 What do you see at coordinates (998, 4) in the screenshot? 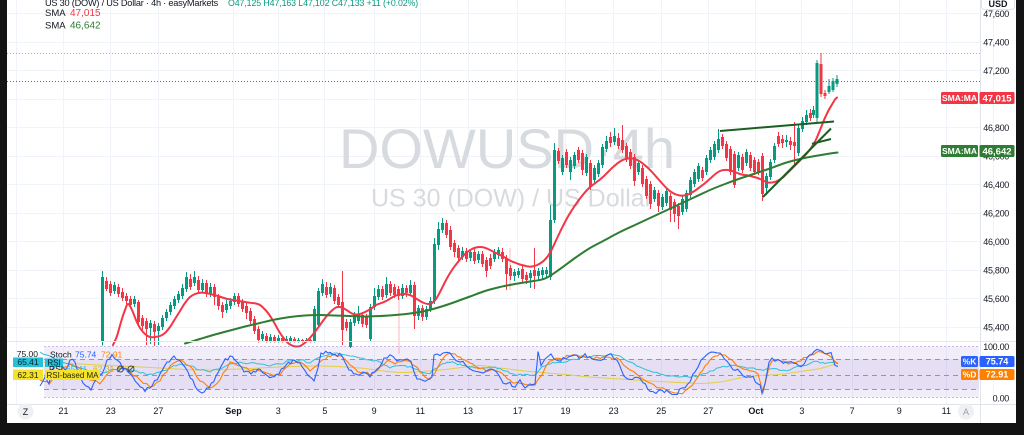
I see `svg-text: USD` at bounding box center [998, 4].